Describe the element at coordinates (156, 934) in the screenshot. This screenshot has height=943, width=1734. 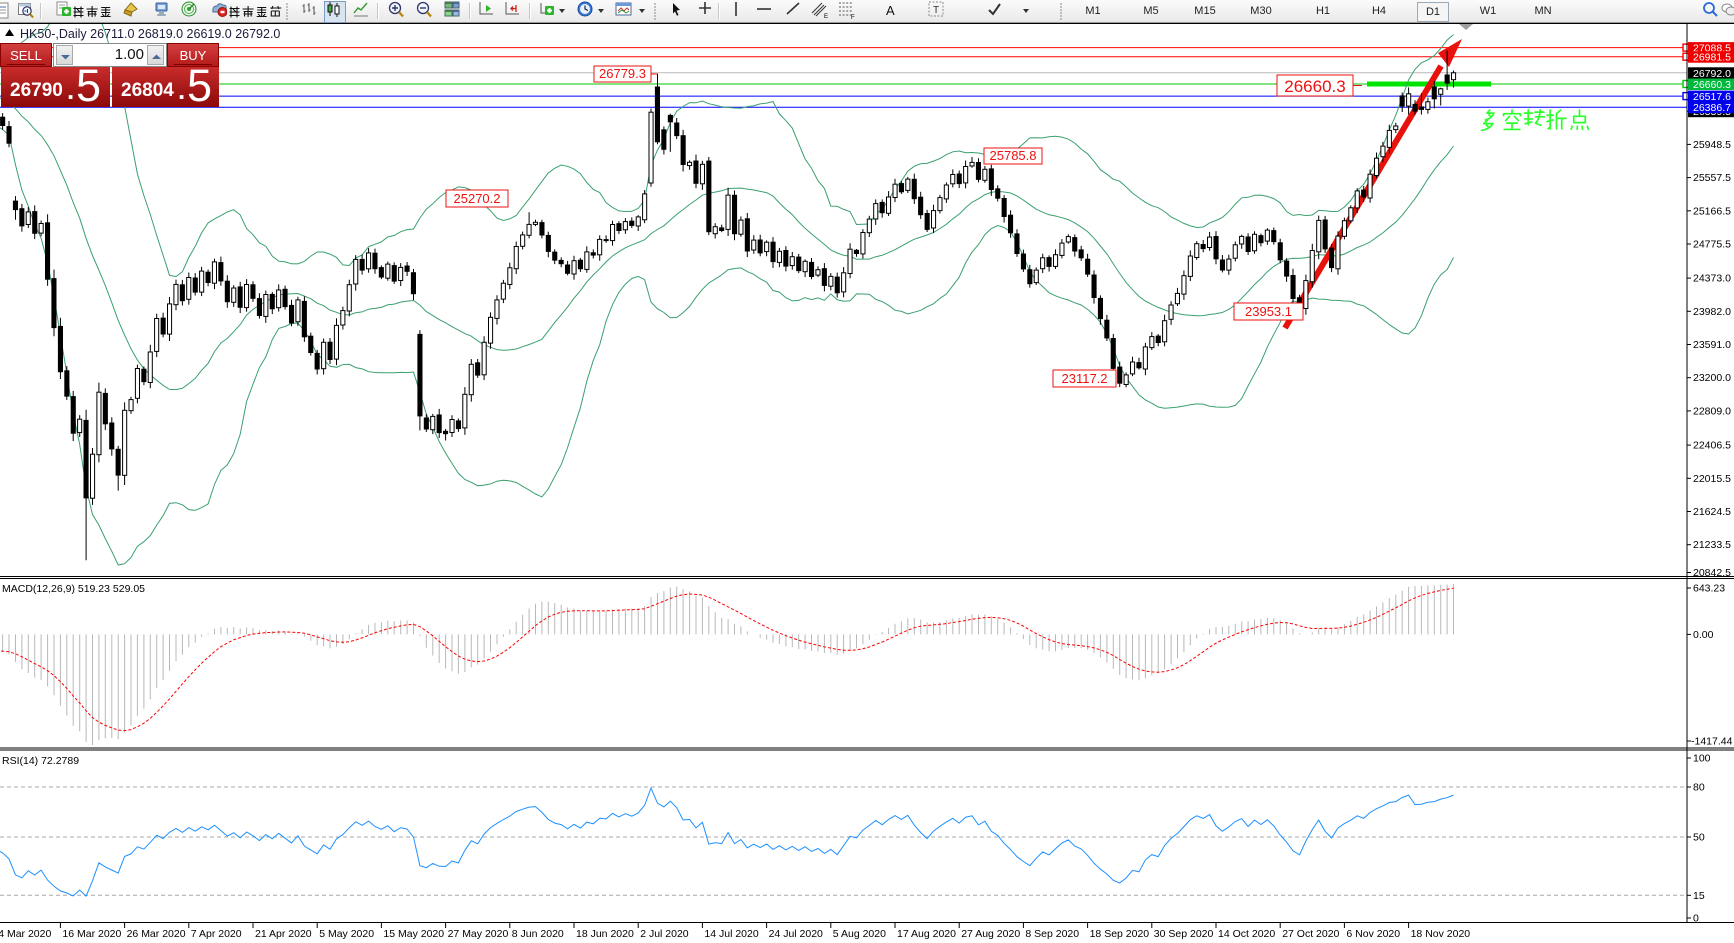
I see `svg-text: 26 Mar 2020` at that location.